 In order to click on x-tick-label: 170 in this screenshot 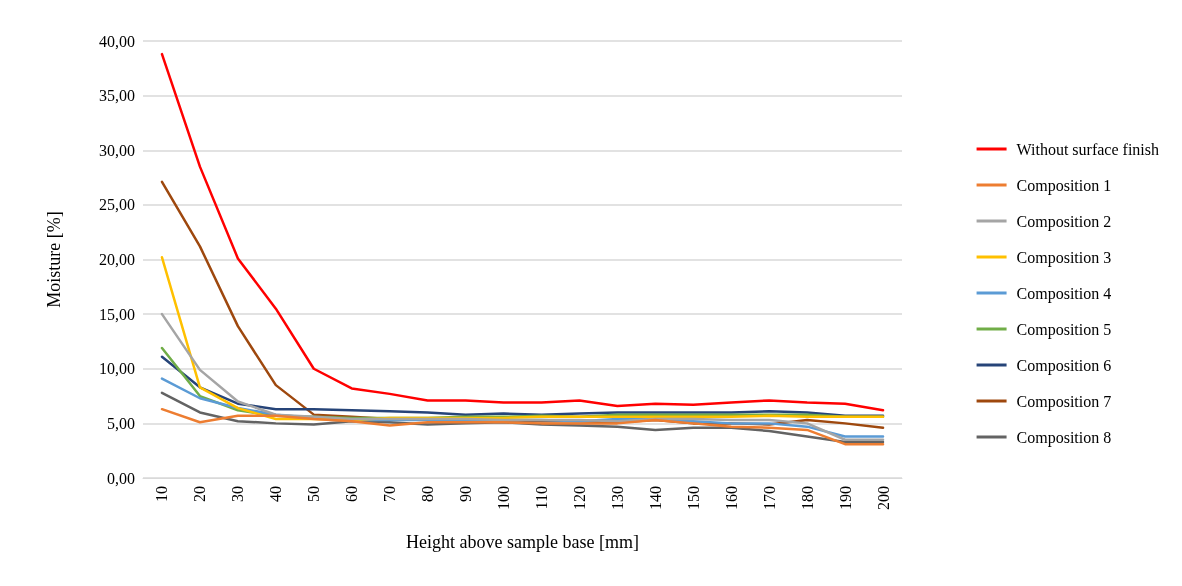, I will do `click(769, 498)`.